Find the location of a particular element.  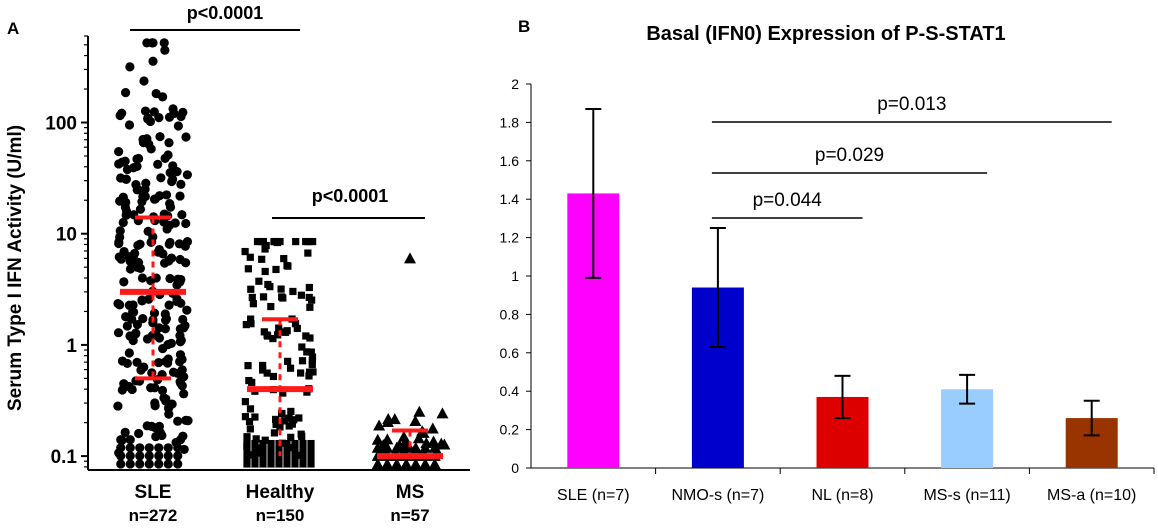

panel-b-y-tick-label: 1.8 is located at coordinates (510, 122).